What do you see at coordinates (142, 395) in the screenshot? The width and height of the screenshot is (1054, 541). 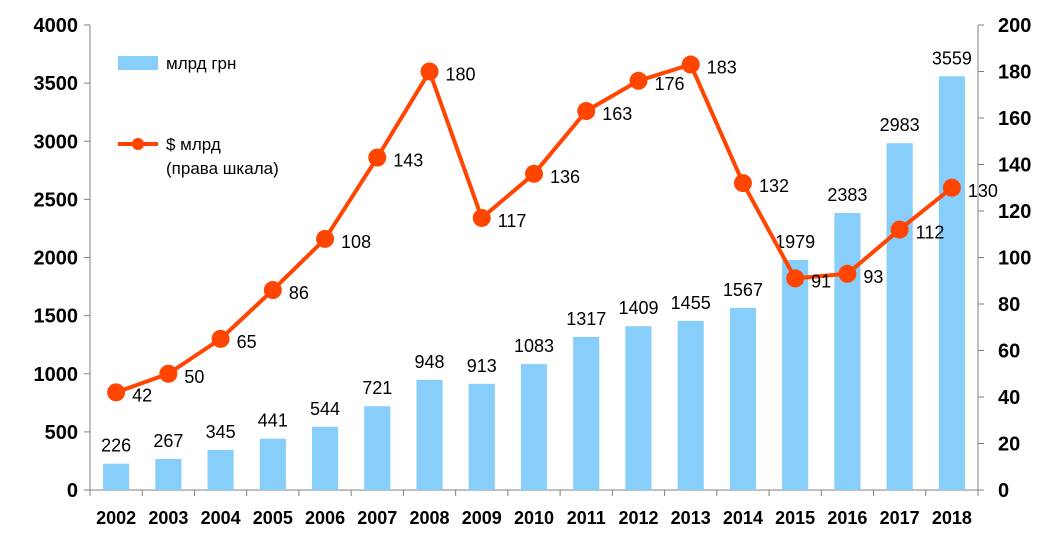 I see `line-value-label: 42` at bounding box center [142, 395].